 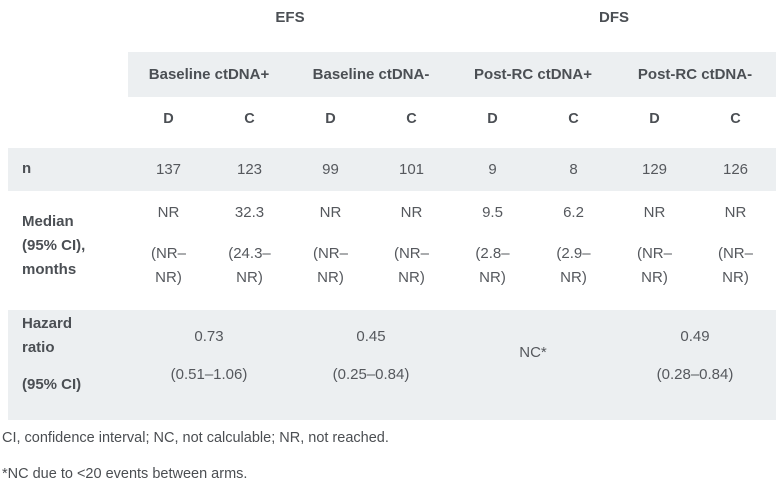 I want to click on n-value: 101, so click(x=411, y=169).